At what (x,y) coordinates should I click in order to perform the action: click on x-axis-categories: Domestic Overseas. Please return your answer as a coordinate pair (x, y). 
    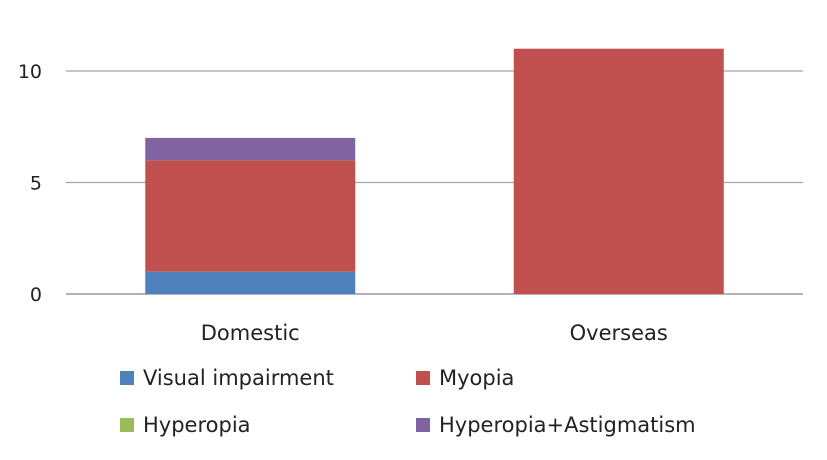
    Looking at the image, I should click on (434, 333).